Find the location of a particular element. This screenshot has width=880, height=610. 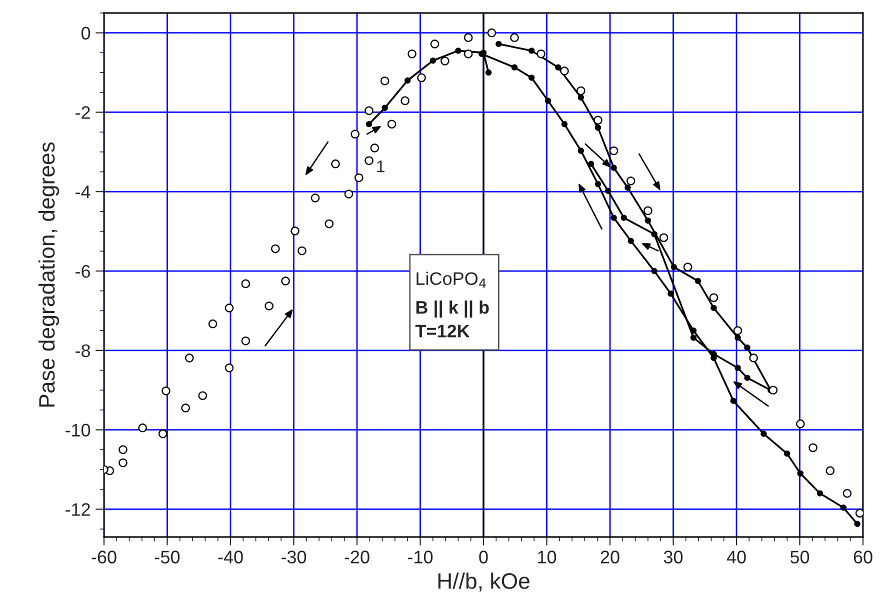

x-tick-label: 40 is located at coordinates (736, 557).